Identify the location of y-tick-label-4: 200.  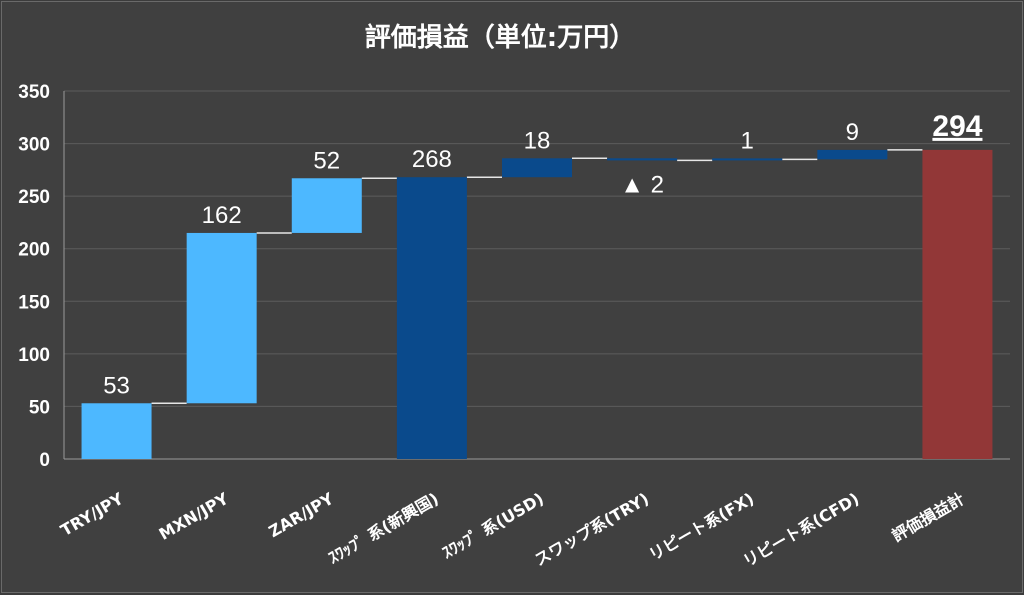
(34, 250).